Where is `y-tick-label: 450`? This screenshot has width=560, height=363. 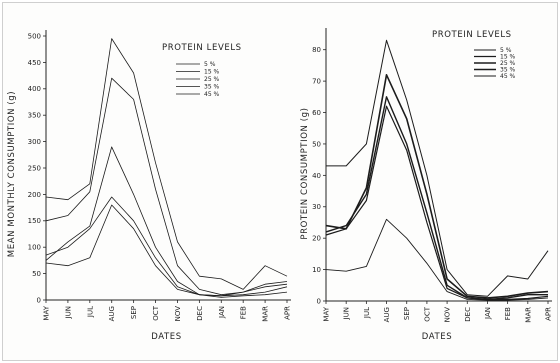
y-tick-label: 450 is located at coordinates (34, 63).